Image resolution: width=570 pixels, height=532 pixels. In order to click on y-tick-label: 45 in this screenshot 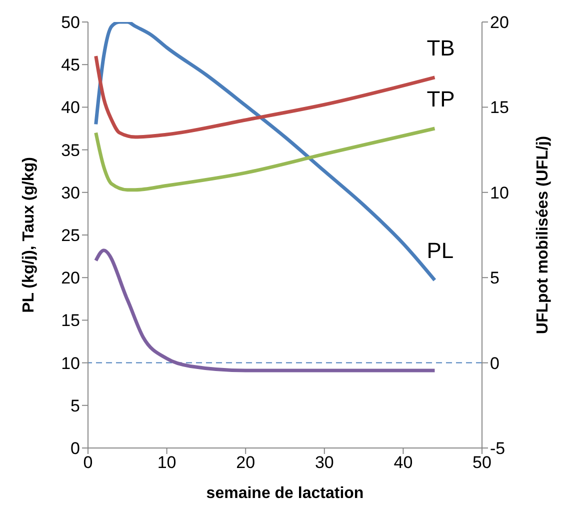, I will do `click(70, 65)`.